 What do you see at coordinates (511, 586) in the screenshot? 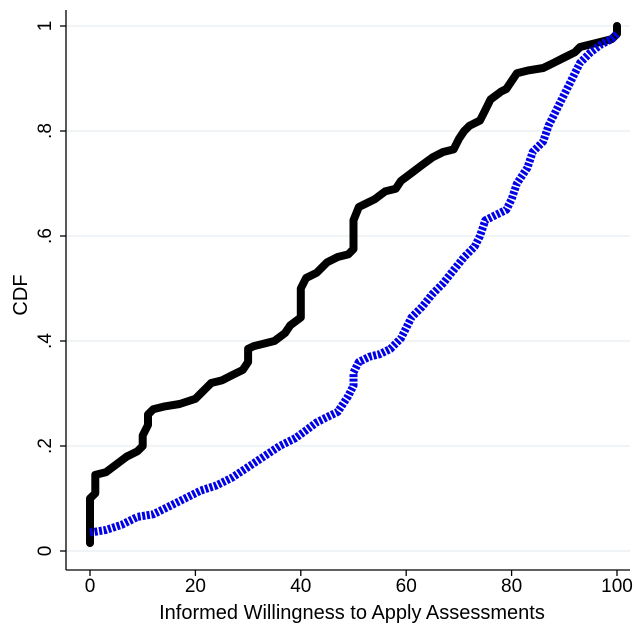
I see `x-tick-label: 80` at bounding box center [511, 586].